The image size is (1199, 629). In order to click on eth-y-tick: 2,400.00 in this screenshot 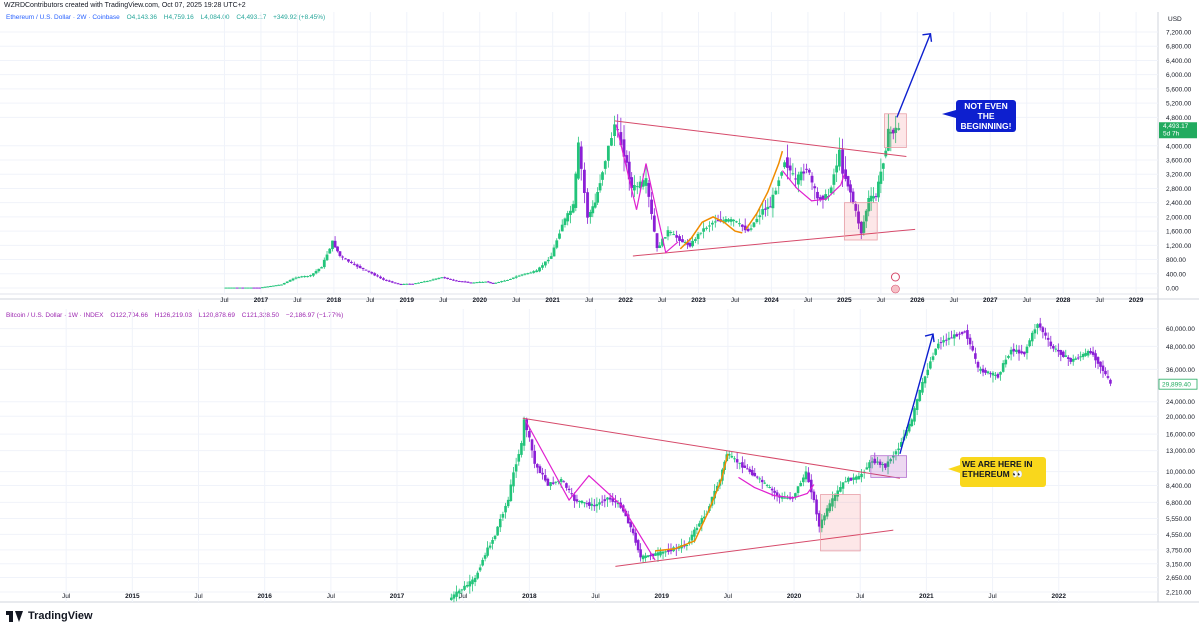, I will do `click(1179, 203)`.